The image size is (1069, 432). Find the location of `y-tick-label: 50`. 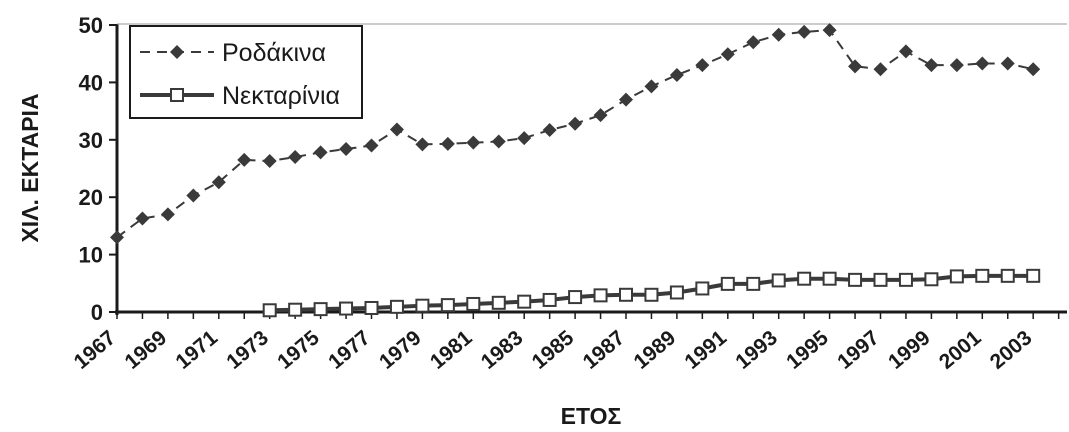

y-tick-label: 50 is located at coordinates (91, 25).